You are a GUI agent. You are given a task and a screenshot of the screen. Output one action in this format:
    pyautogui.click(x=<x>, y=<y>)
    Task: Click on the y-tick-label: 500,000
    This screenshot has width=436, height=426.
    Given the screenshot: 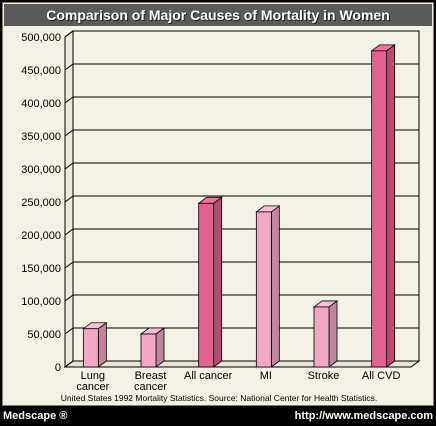 What is the action you would take?
    pyautogui.click(x=41, y=38)
    